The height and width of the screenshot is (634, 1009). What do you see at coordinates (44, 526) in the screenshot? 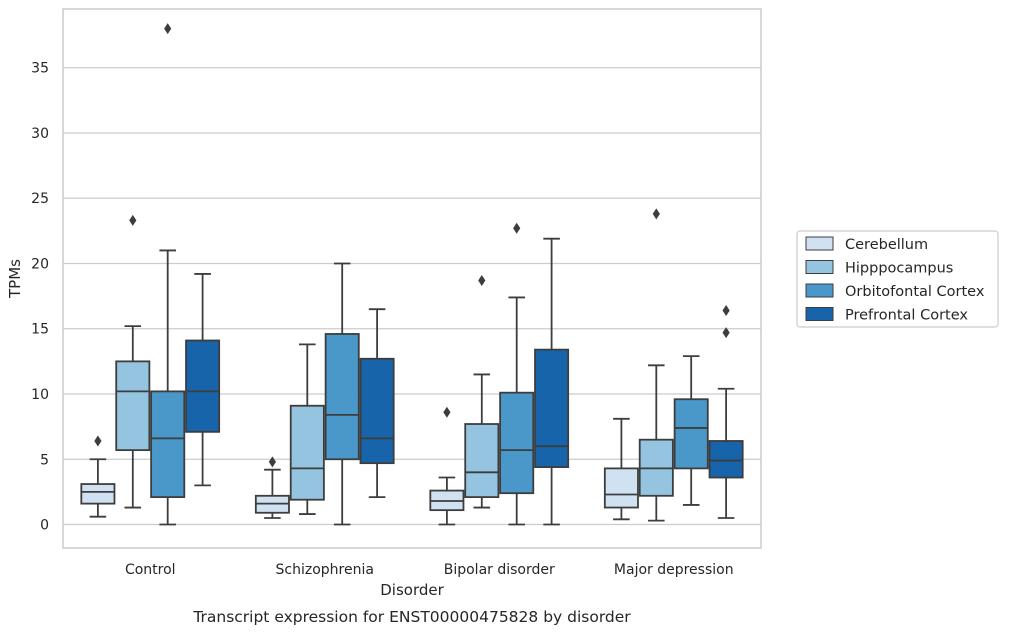
I see `y-tick-label: 0` at bounding box center [44, 526].